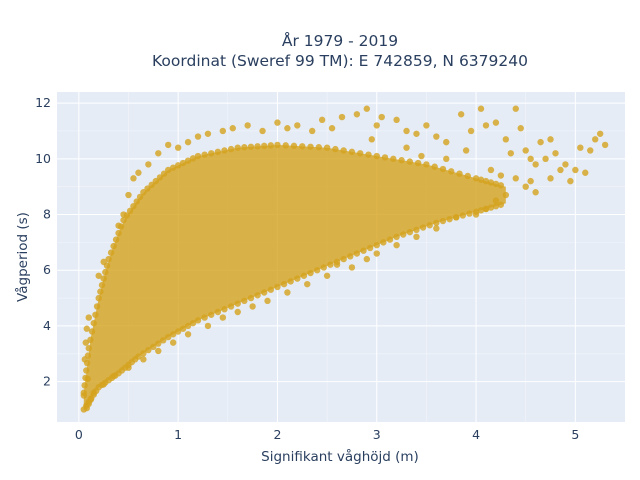 Image resolution: width=640 pixels, height=480 pixels. Describe the element at coordinates (47, 269) in the screenshot. I see `y-tick-label: 6` at that location.